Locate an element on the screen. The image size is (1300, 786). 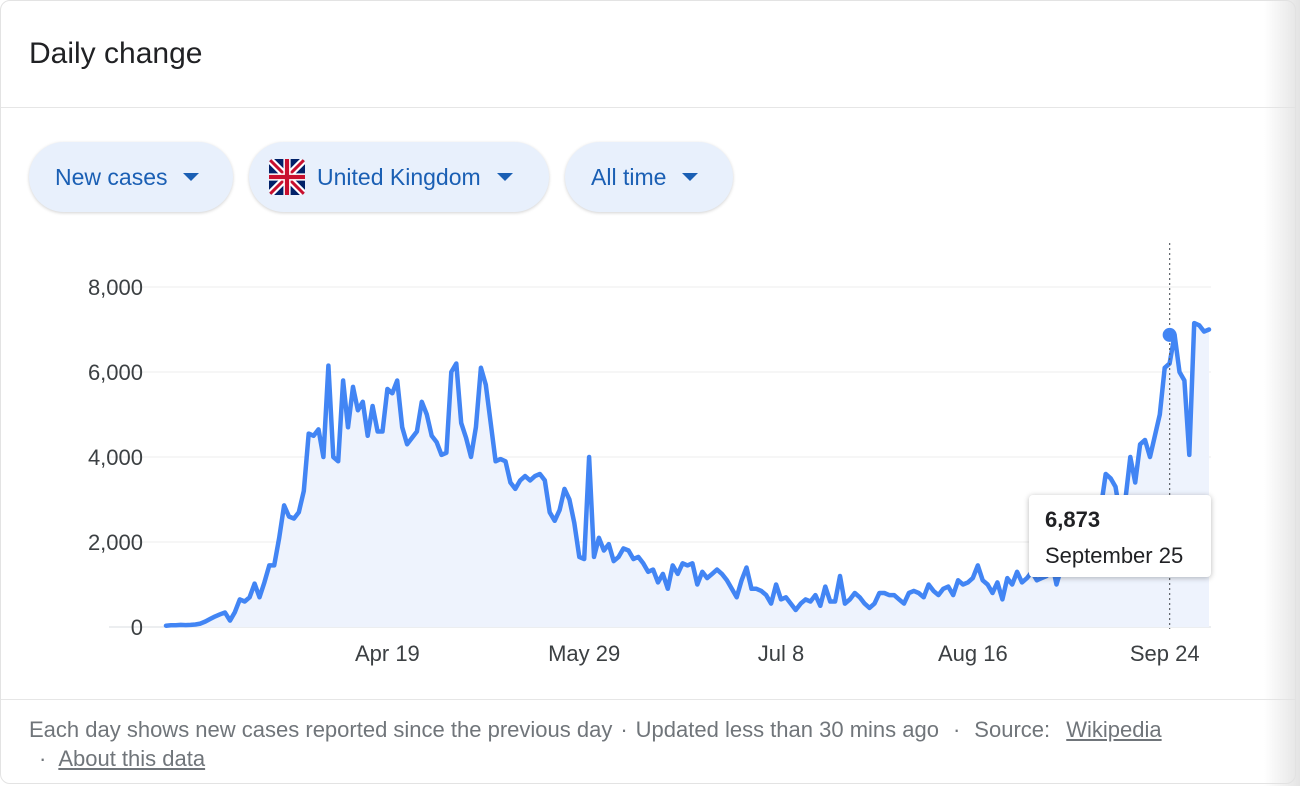
about-data-link: About this data is located at coordinates (132, 758).